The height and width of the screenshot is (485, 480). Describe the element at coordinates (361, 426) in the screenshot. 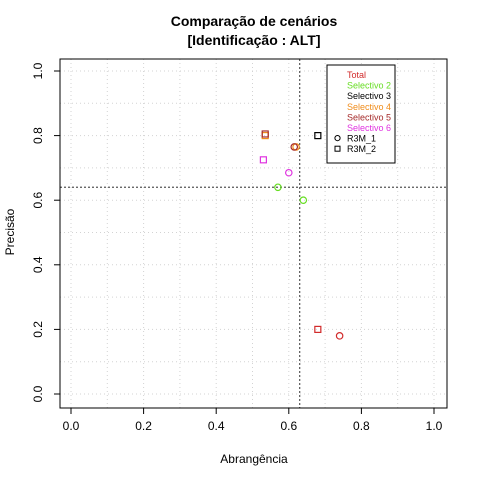

I see `x-tick-label: 0.8` at that location.